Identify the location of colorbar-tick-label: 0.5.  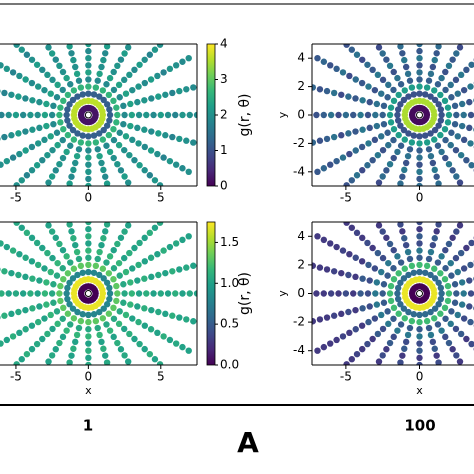
(229, 324).